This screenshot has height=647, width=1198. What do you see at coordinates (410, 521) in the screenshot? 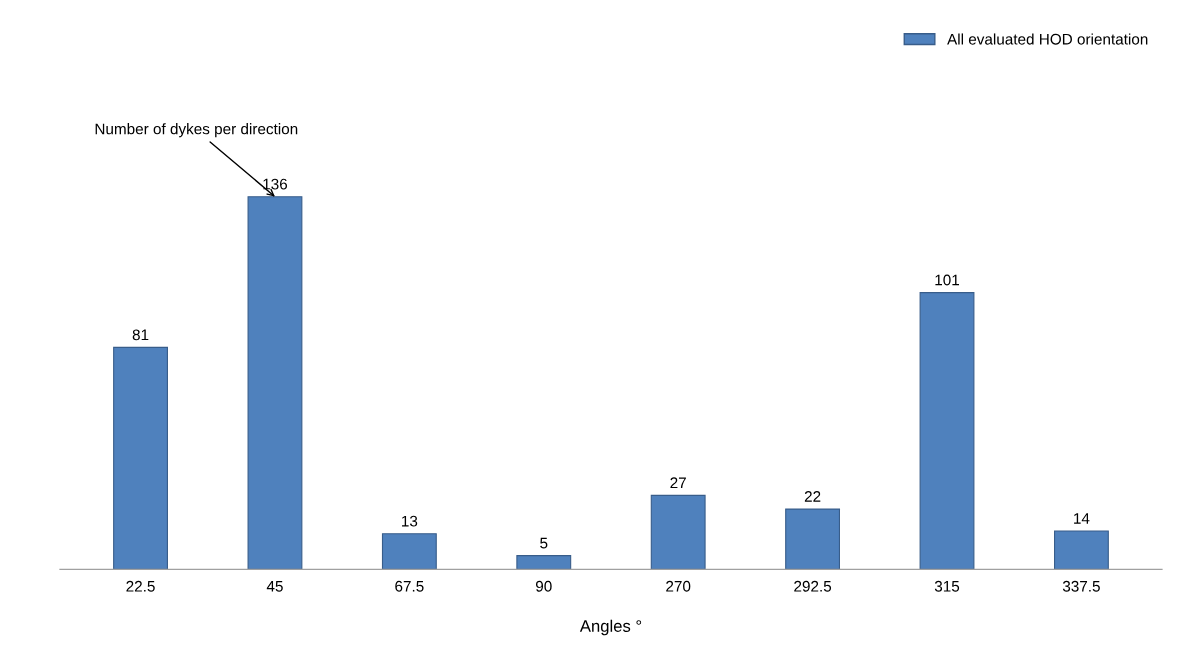
I see `data-label: 13` at bounding box center [410, 521].